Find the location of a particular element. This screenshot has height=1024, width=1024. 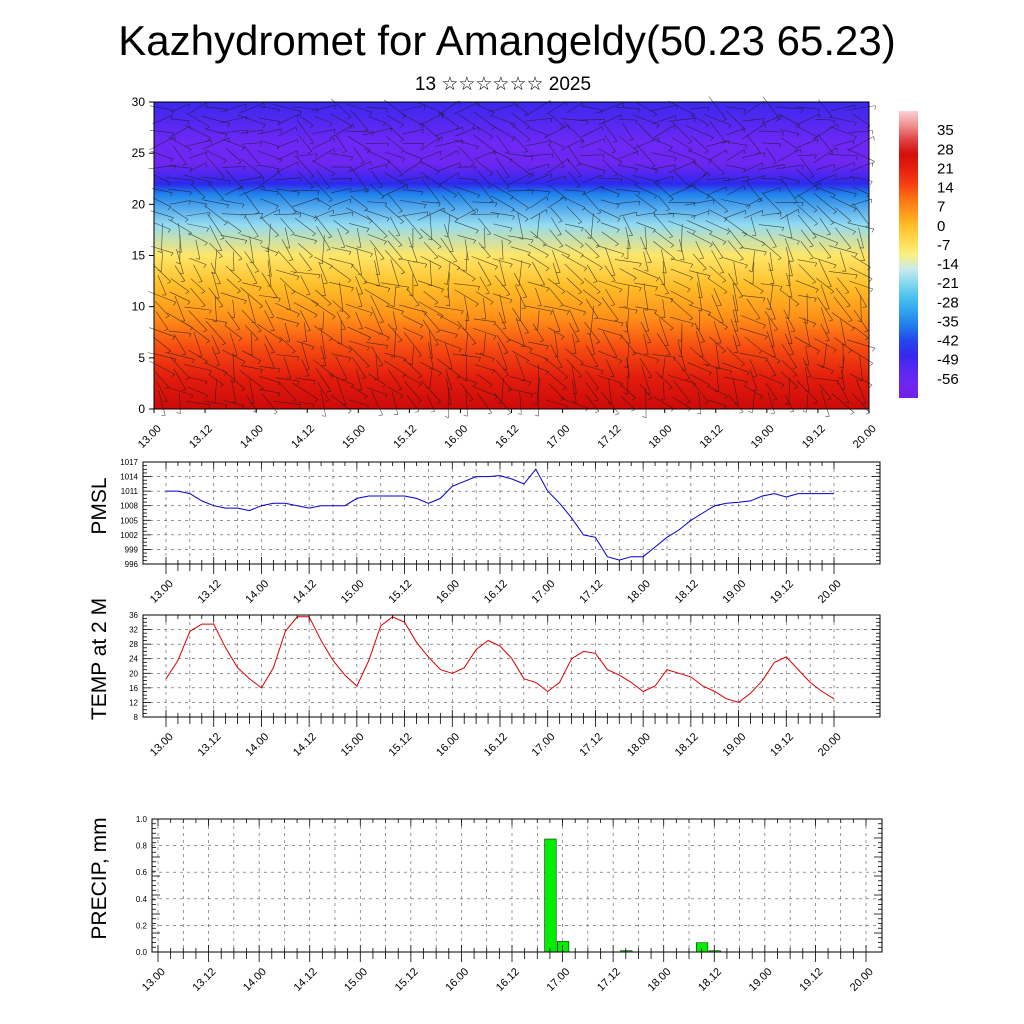

pmsl-ylabel: PMSL is located at coordinates (99, 505).